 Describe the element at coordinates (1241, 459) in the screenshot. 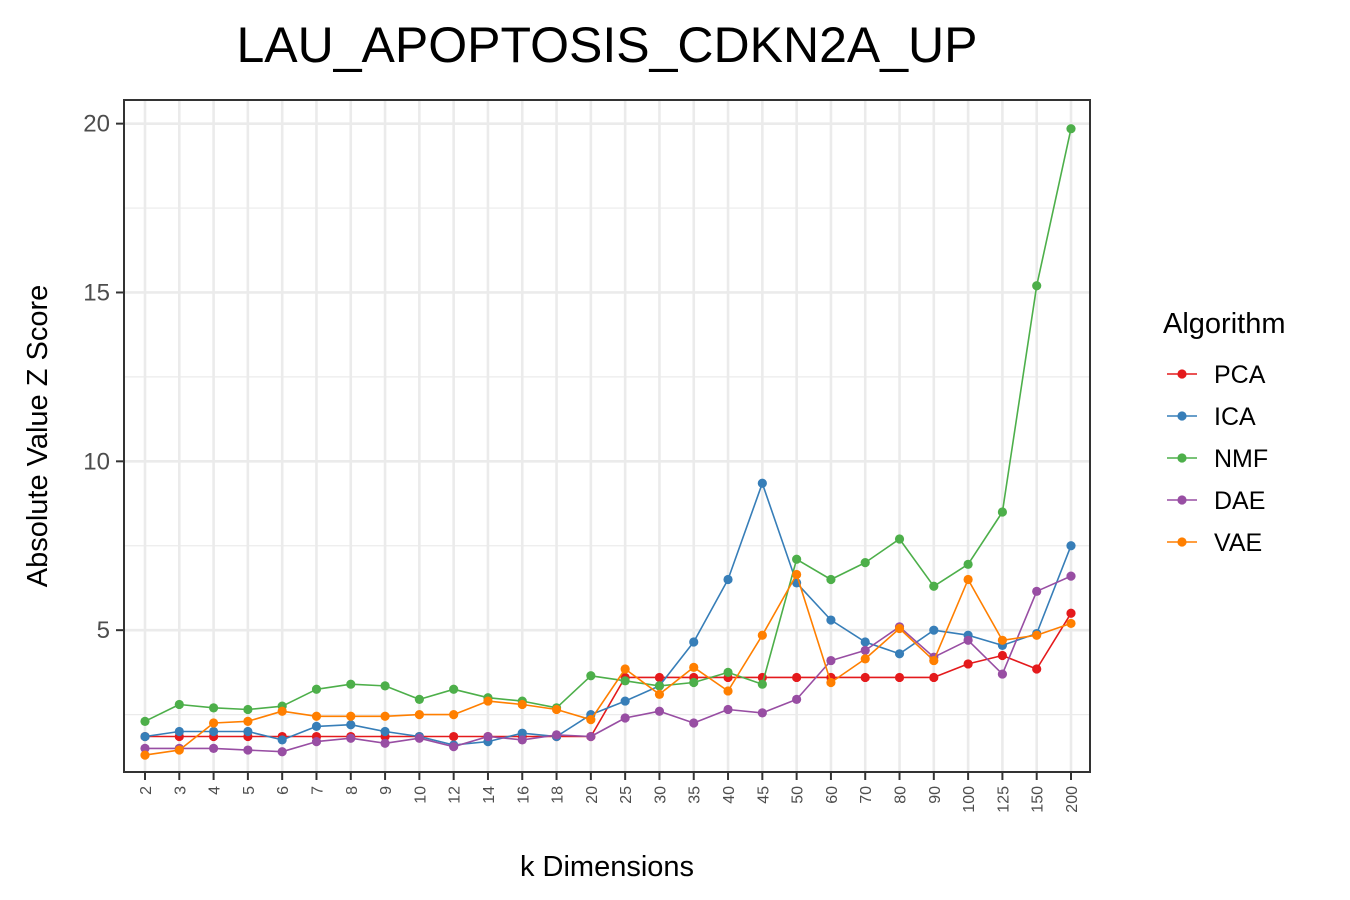

I see `legend-label: NMF` at that location.